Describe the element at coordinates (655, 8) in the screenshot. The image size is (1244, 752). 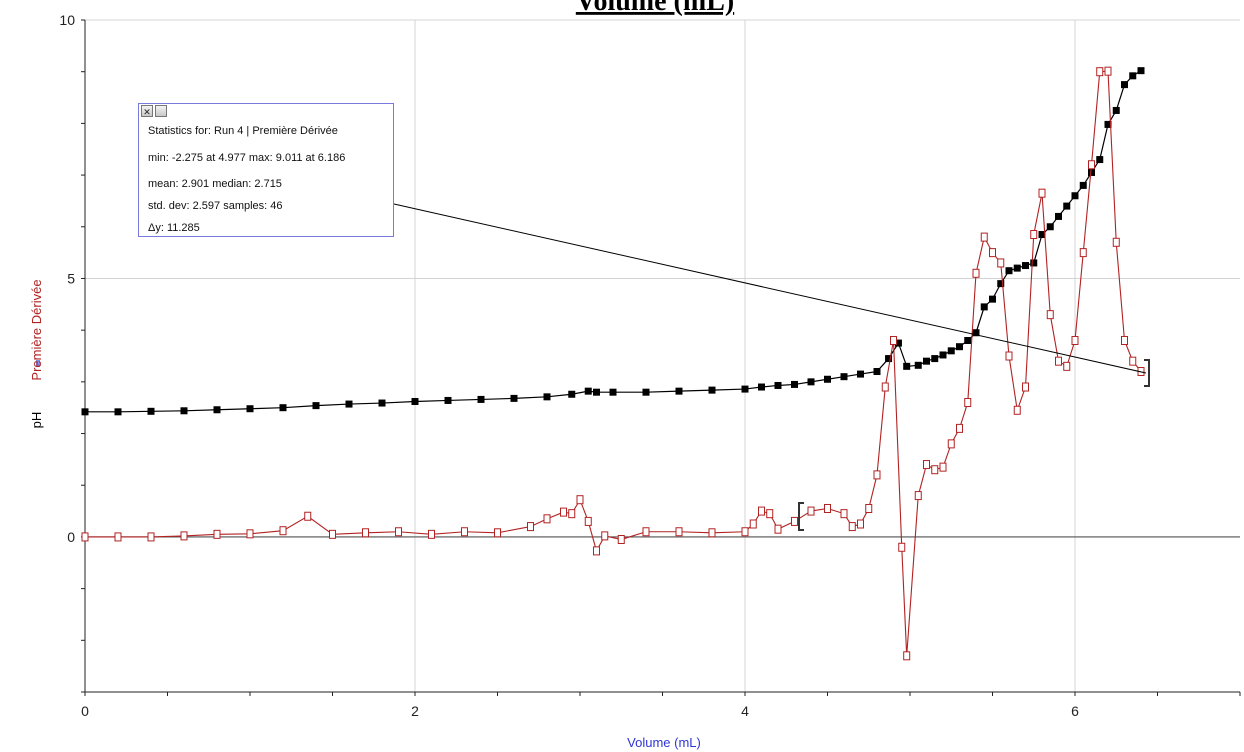
I see `chart-title: Volume (mL)` at that location.